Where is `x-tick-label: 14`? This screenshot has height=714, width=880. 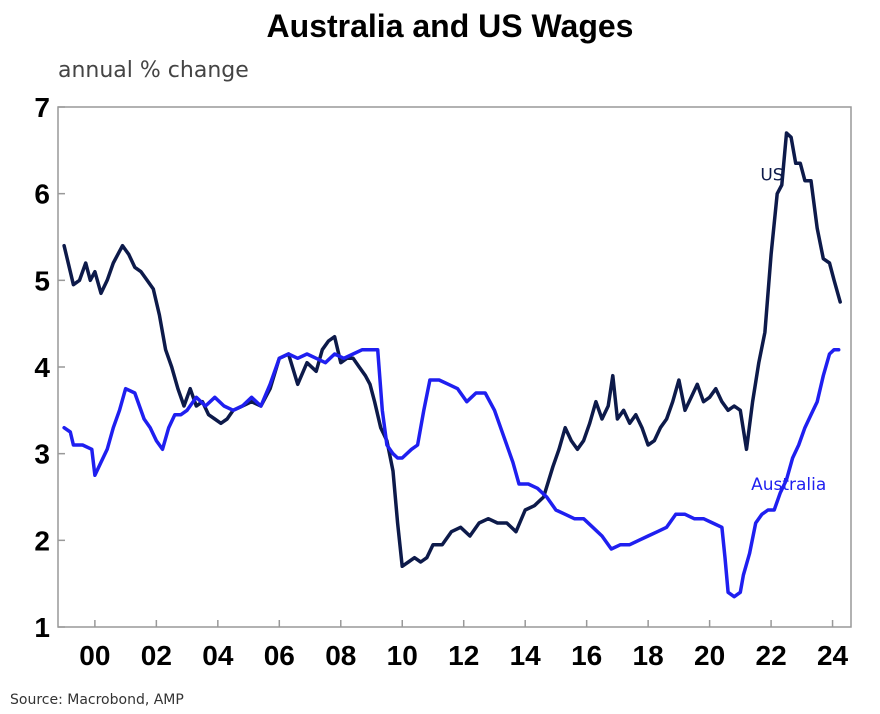
x-tick-label: 14 is located at coordinates (526, 655).